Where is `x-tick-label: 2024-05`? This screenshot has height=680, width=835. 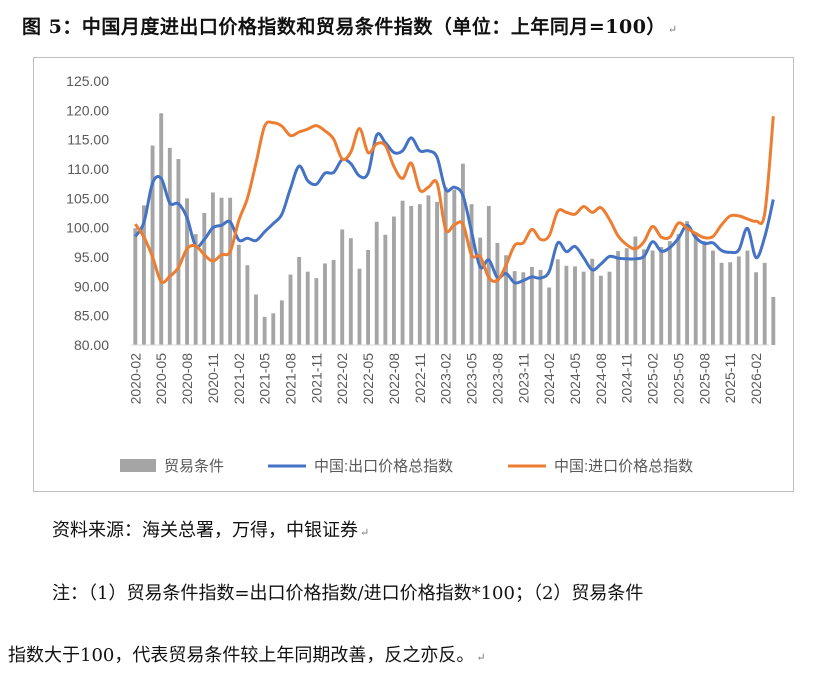 x-tick-label: 2024-05 is located at coordinates (575, 379).